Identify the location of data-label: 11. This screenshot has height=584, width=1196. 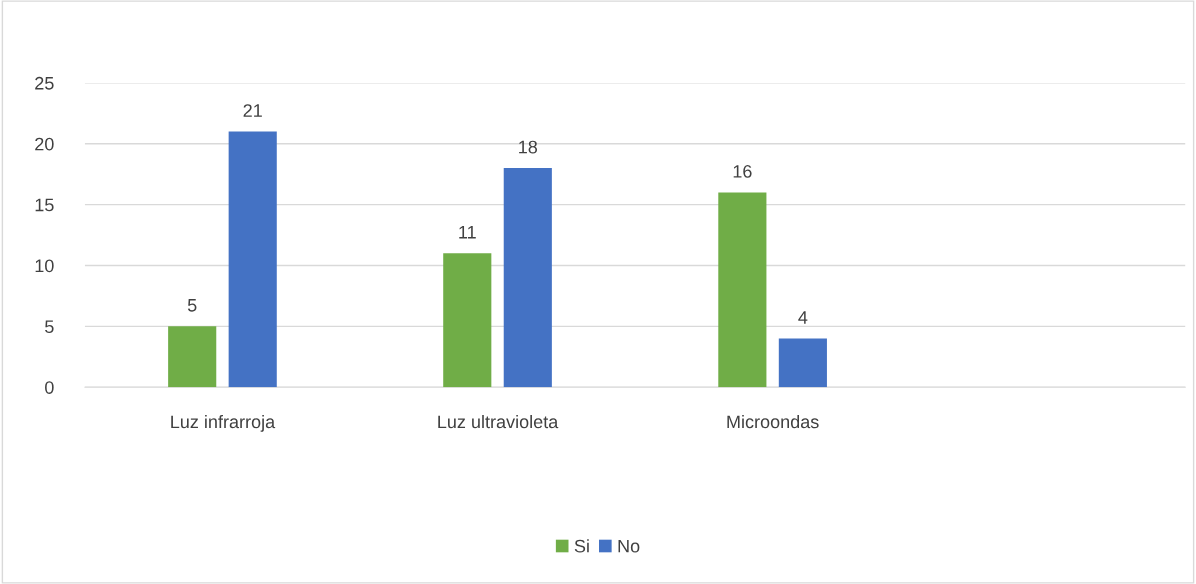
(467, 232).